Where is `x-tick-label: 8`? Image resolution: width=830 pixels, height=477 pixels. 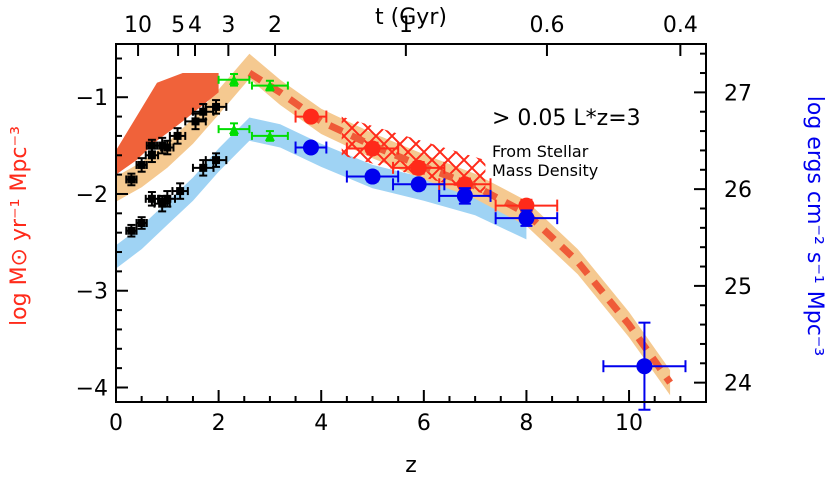
x-tick-label: 8 is located at coordinates (526, 423).